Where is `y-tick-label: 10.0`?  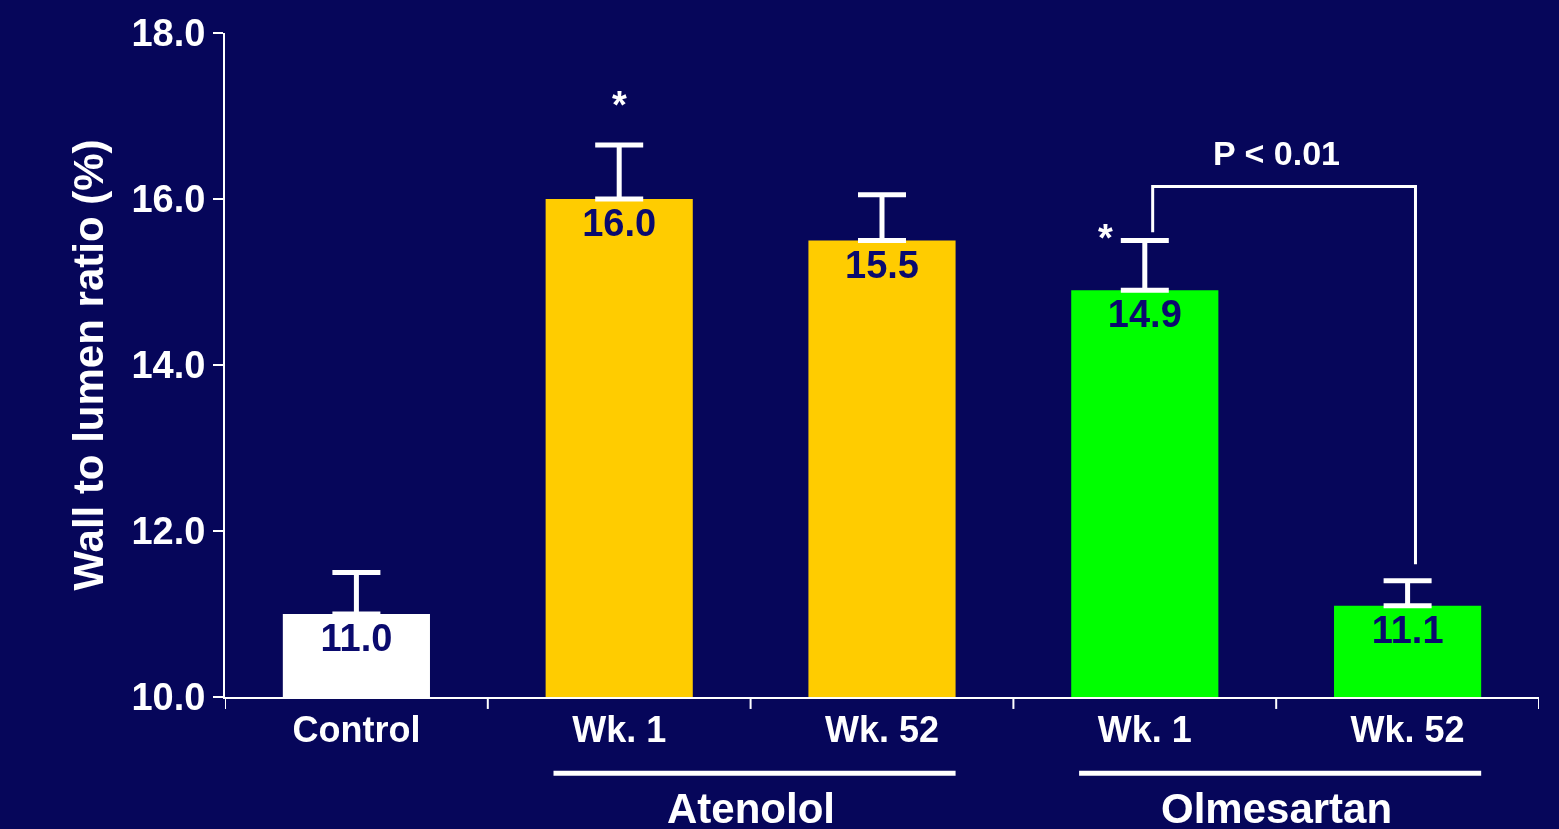
y-tick-label: 10.0 is located at coordinates (168, 697).